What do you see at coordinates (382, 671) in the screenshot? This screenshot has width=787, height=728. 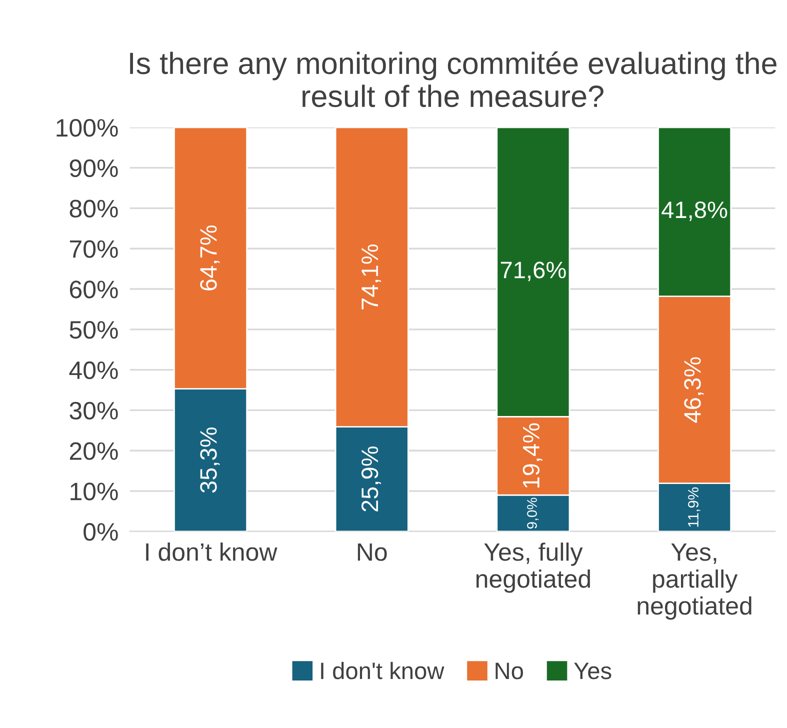 I see `legend-label: I don't know` at bounding box center [382, 671].